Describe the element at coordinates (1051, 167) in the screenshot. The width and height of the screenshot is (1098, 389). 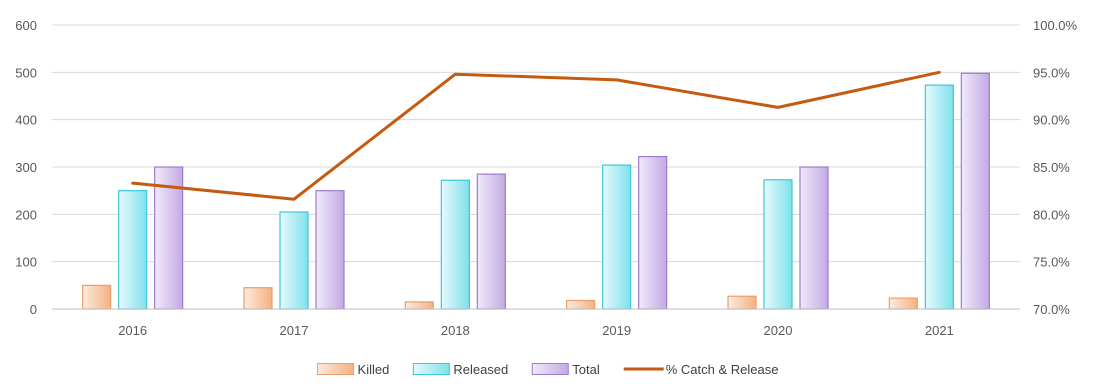
I see `right-tick-label: 85.0%` at that location.